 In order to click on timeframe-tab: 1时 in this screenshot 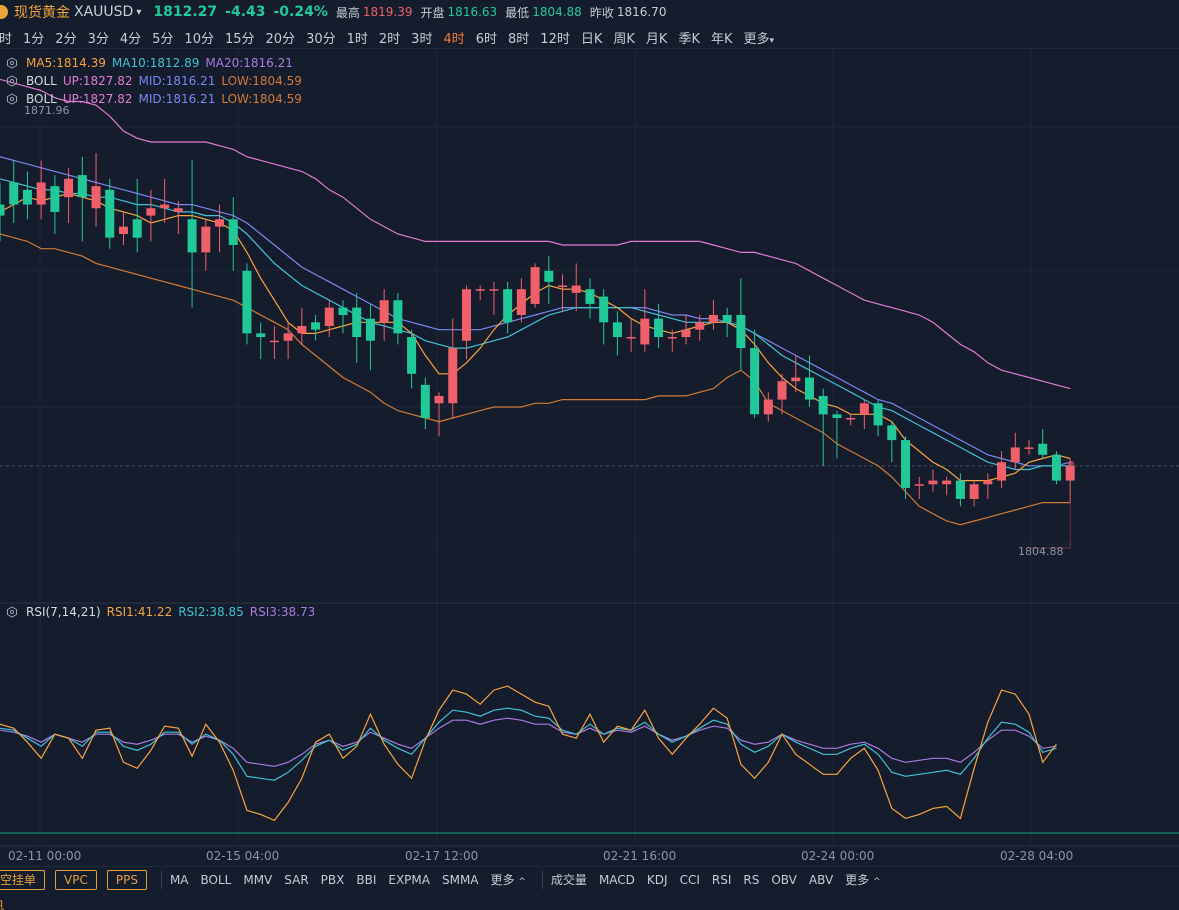, I will do `click(357, 39)`.